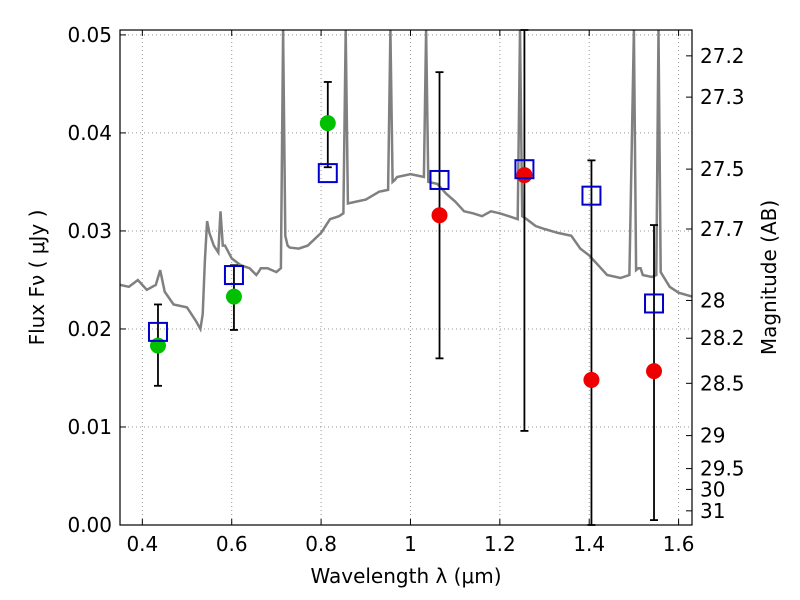 This screenshot has width=800, height=600. Describe the element at coordinates (89, 231) in the screenshot. I see `y-tick-label: 0.03` at that location.